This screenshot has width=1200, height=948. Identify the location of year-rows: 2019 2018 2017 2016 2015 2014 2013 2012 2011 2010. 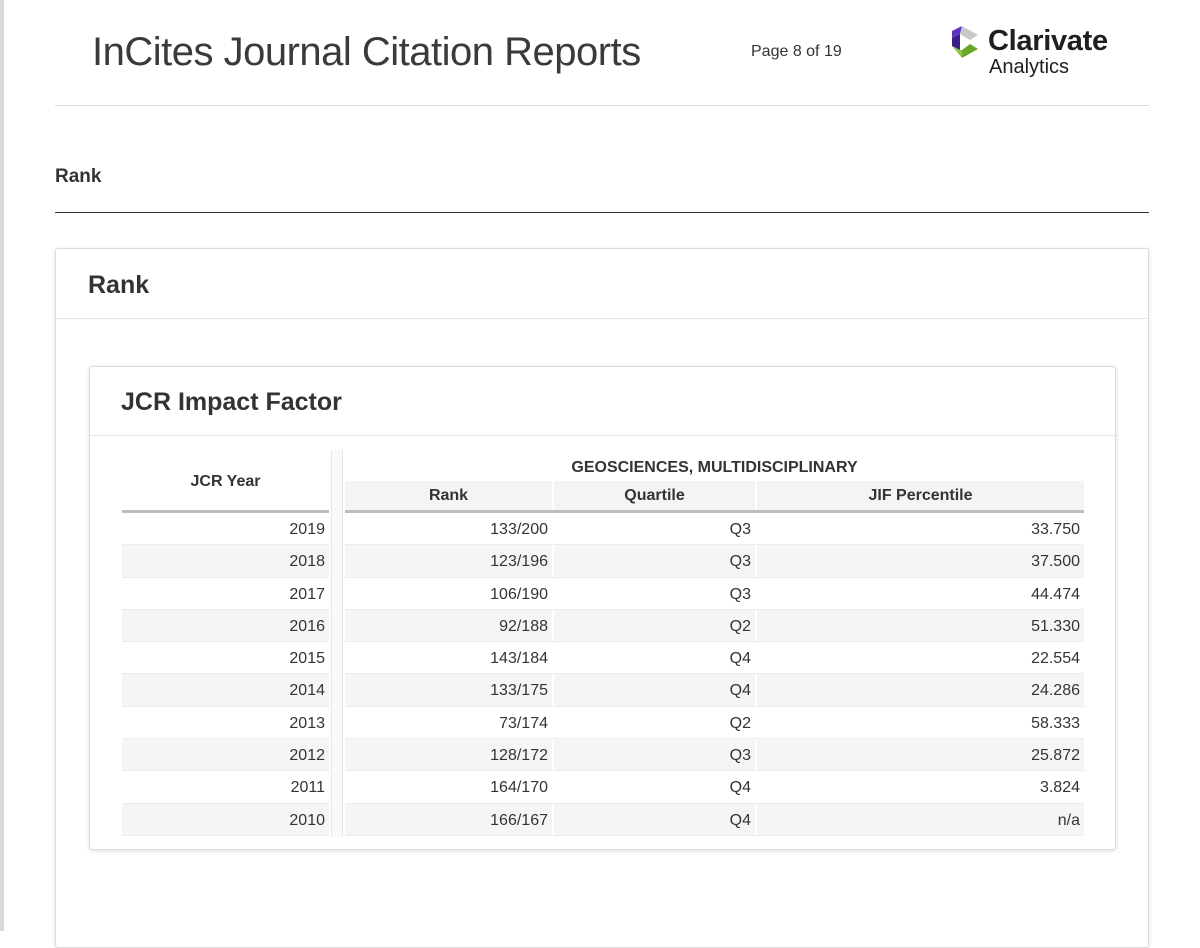
(225, 674).